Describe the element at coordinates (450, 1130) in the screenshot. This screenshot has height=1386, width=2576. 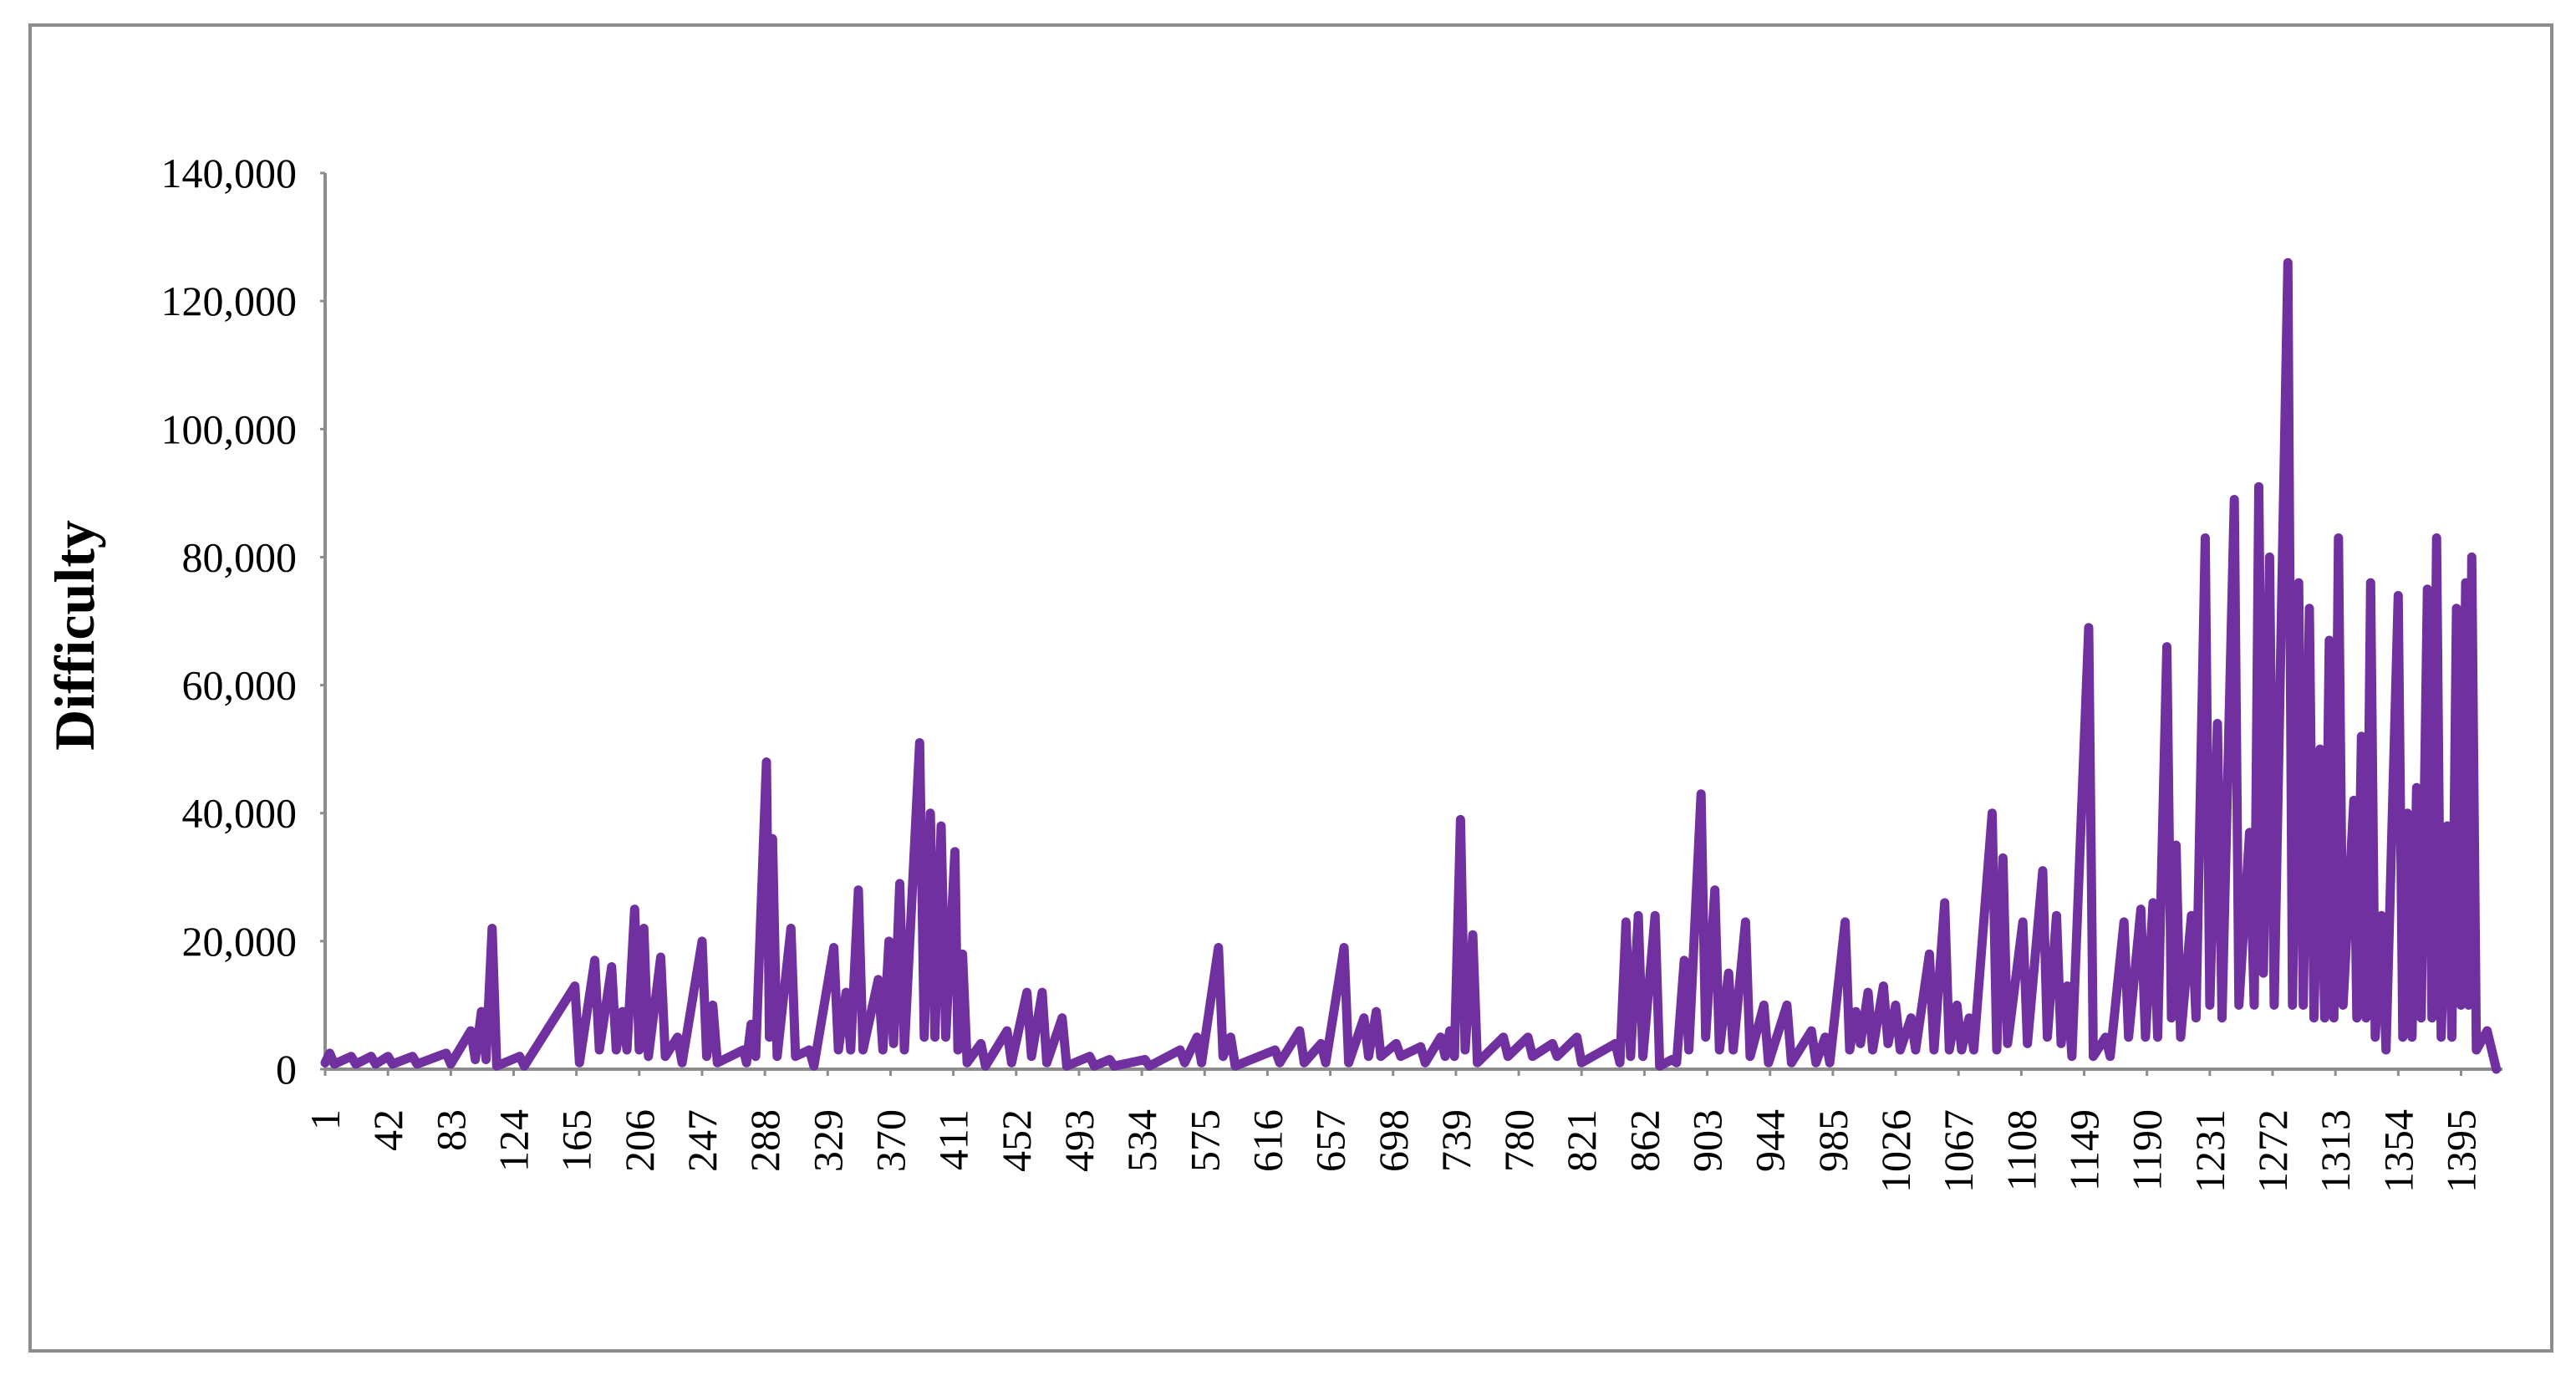
I see `x-tick-label: 83` at that location.